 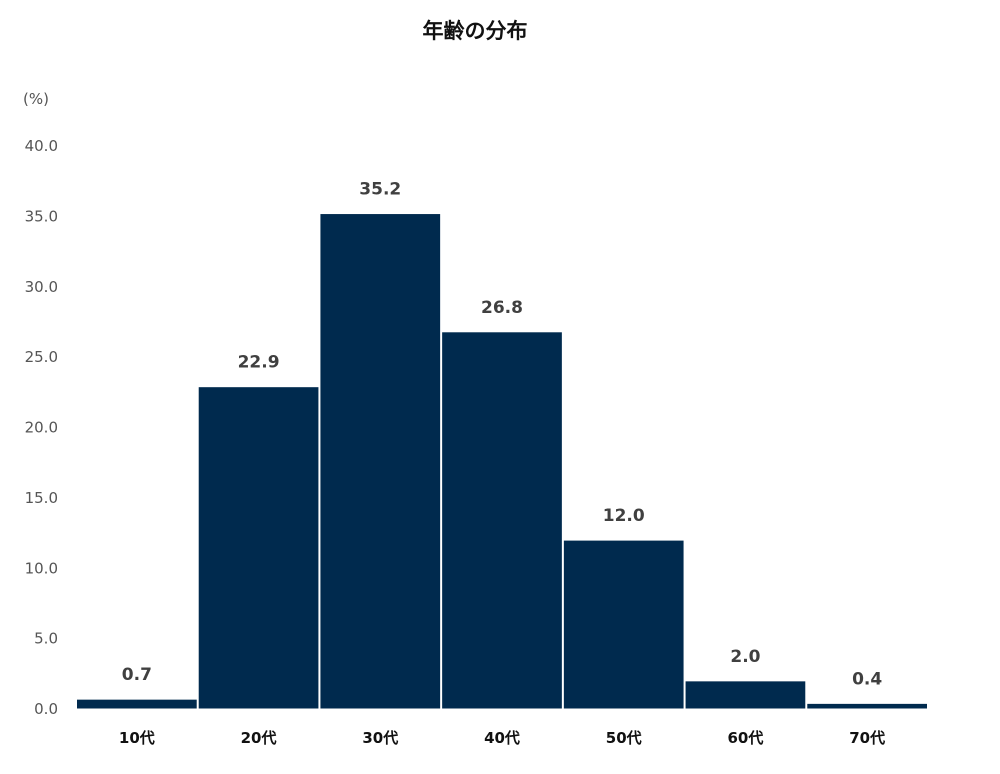 What do you see at coordinates (137, 675) in the screenshot?
I see `data-label: 0.7` at bounding box center [137, 675].